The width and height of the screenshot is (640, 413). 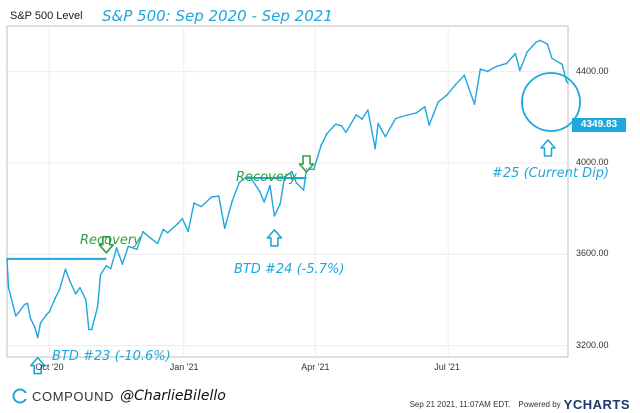 I want to click on y-tick-label: 3200.00, so click(x=592, y=344).